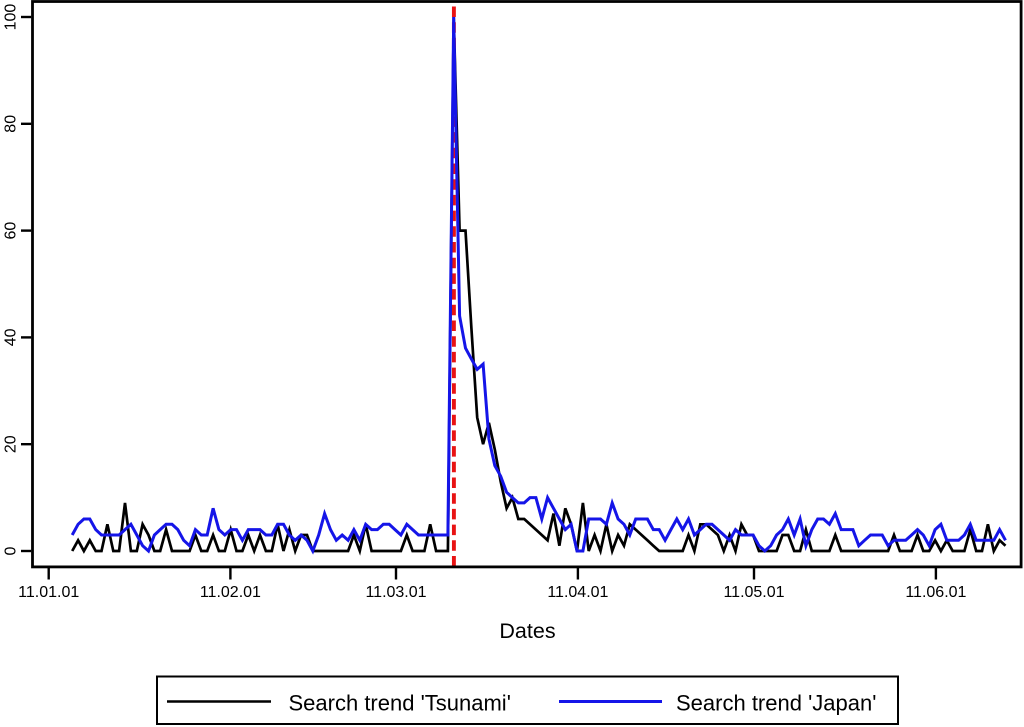  Describe the element at coordinates (11, 124) in the screenshot. I see `svg-text: 80` at that location.